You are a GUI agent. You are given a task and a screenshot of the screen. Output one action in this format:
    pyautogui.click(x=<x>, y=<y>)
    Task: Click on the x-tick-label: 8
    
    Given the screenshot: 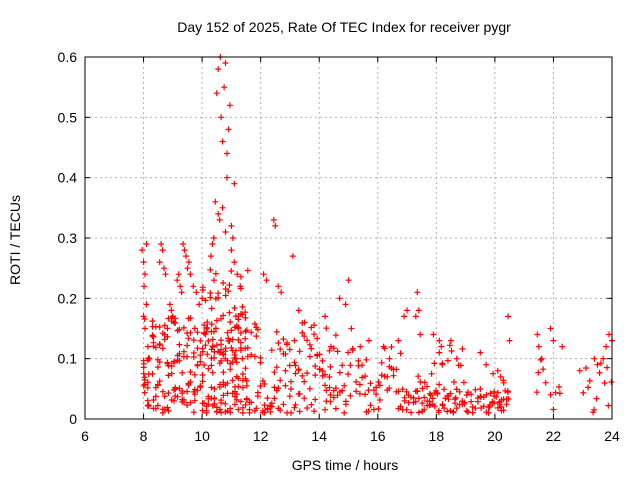 What is the action you would take?
    pyautogui.click(x=144, y=436)
    